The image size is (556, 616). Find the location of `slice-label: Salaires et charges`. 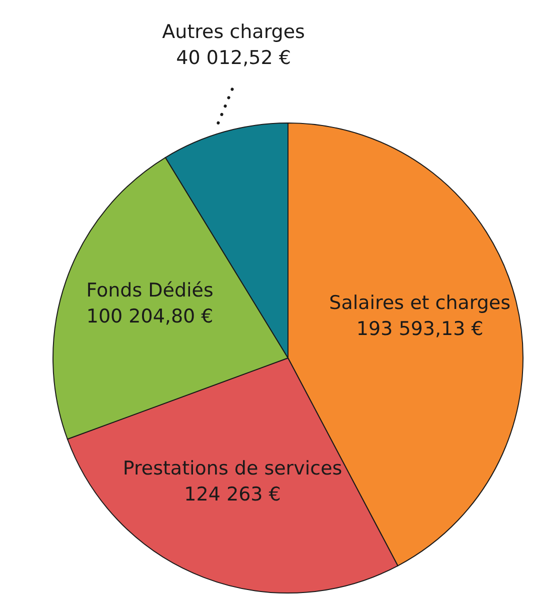

slice-label: Salaires et charges is located at coordinates (420, 303).